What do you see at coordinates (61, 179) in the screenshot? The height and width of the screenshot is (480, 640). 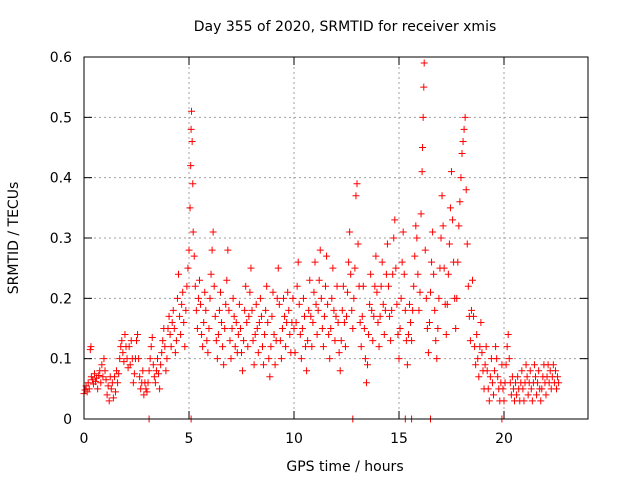 I see `y-tick-label: 0.4` at bounding box center [61, 179].